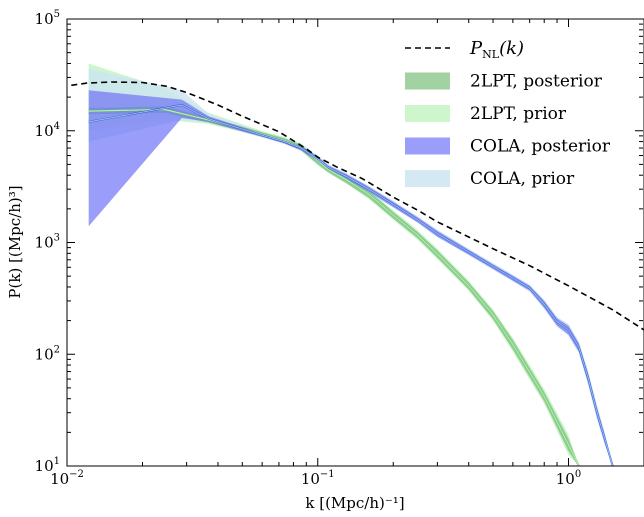 This screenshot has width=644, height=517. I want to click on y-tick-label: 10², so click(47, 353).